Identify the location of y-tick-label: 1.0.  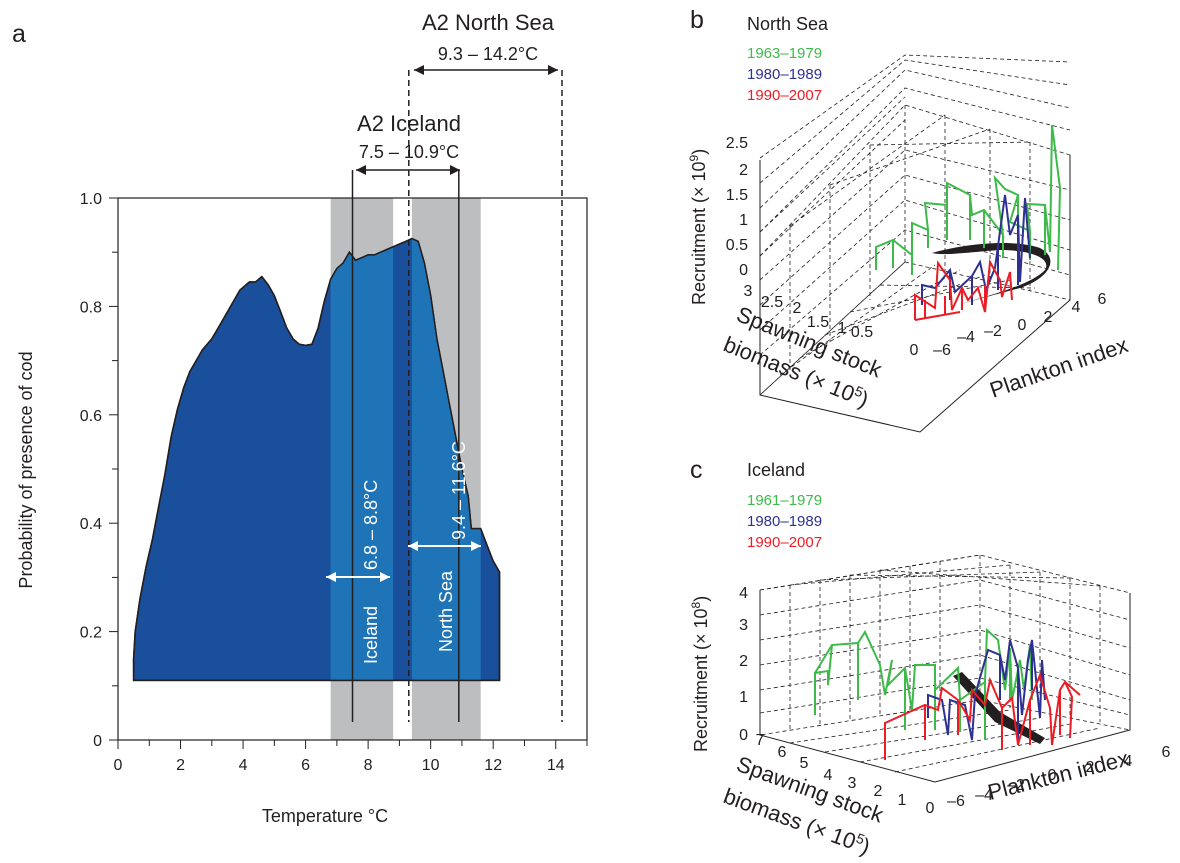
(91, 199).